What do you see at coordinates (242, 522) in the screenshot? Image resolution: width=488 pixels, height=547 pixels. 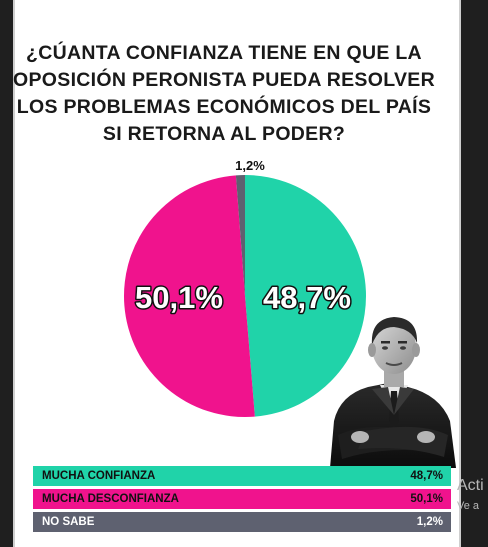 I see `legend-row-no-sabe: NO SABE 1,2%` at bounding box center [242, 522].